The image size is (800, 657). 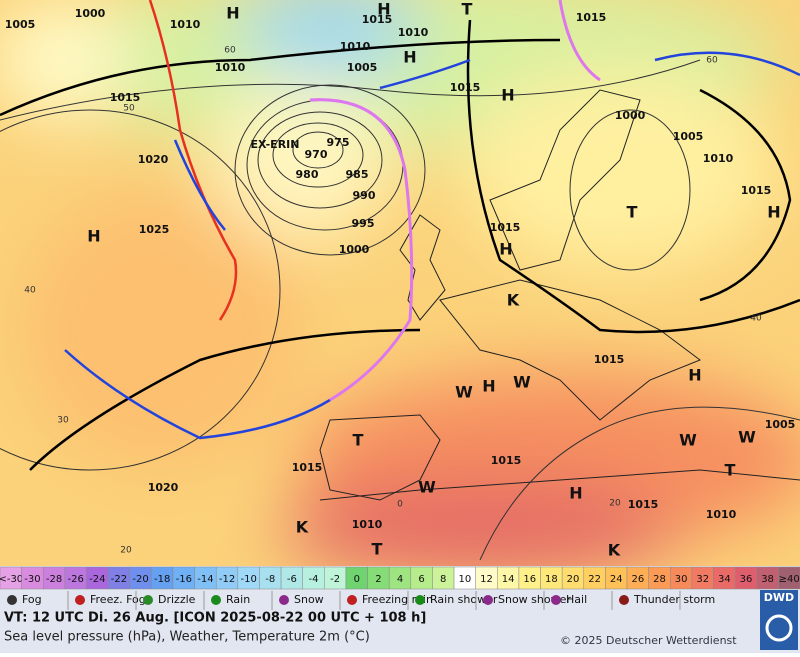 What do you see at coordinates (205, 579) in the screenshot?
I see `scale-label: -14` at bounding box center [205, 579].